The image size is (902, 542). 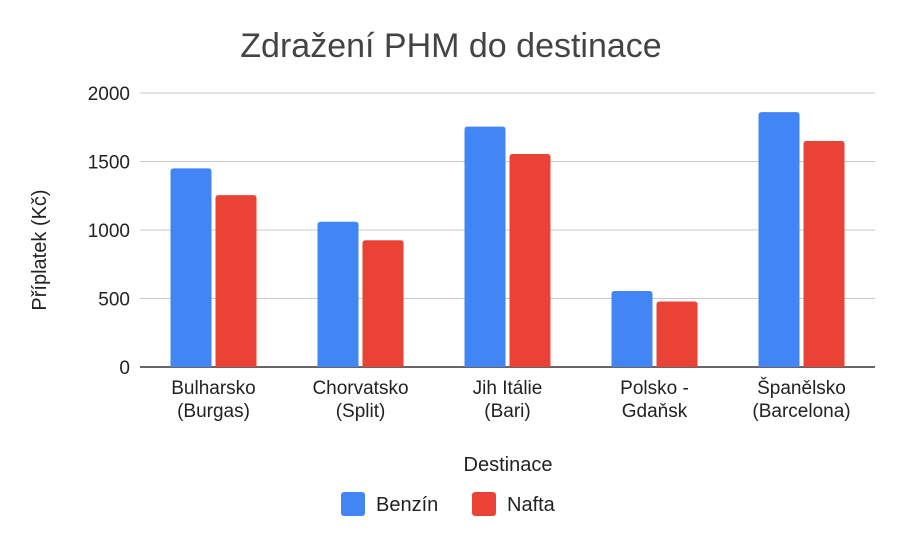 I want to click on y-axis-label: Příplatek (Kč), so click(x=40, y=249).